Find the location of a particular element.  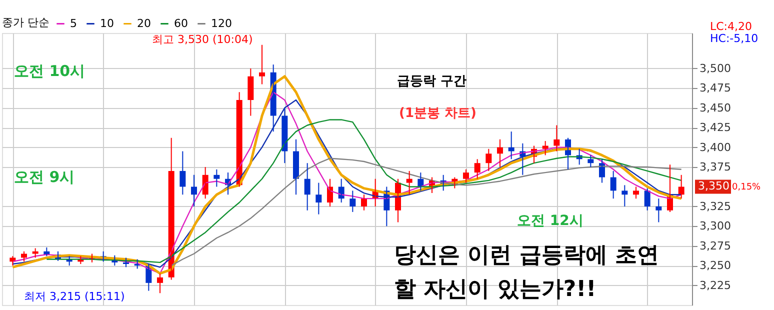

y-tick-label: 3,425 is located at coordinates (715, 127).